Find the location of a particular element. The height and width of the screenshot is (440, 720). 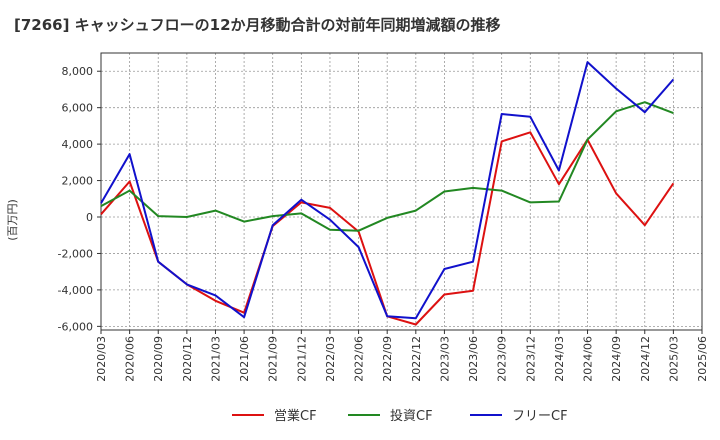

y-tick-label: 0 is located at coordinates (89, 217).